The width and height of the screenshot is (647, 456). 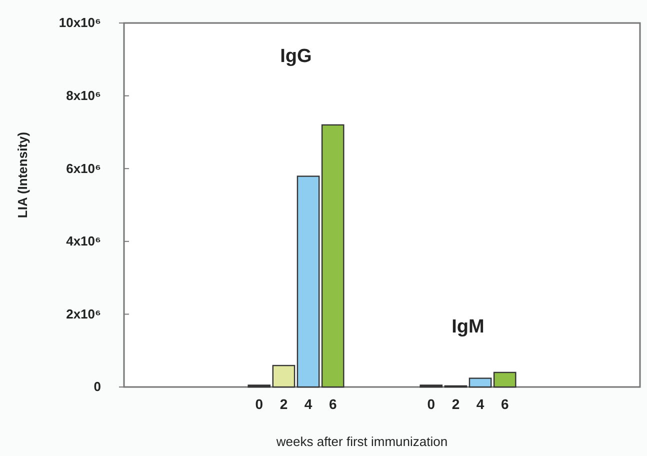 What do you see at coordinates (84, 241) in the screenshot?
I see `y-tick-label: 4x10⁶` at bounding box center [84, 241].